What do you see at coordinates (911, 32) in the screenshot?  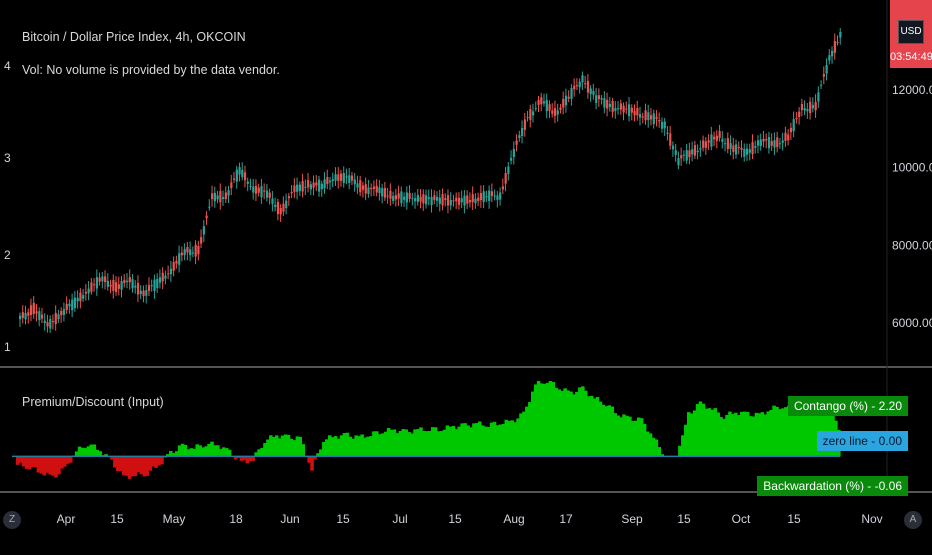 I see `currency-button: USD` at bounding box center [911, 32].